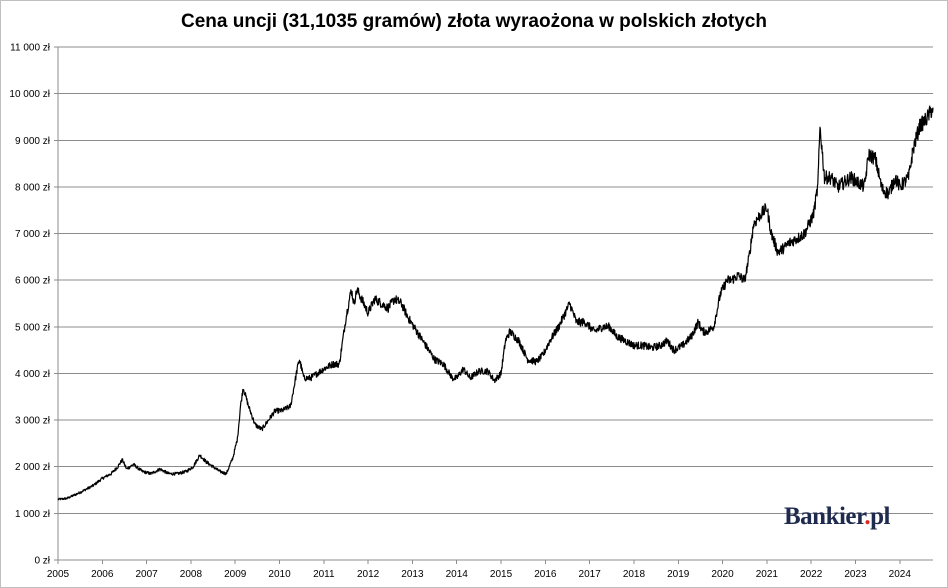  I want to click on x-tick-label: 2006, so click(102, 574).